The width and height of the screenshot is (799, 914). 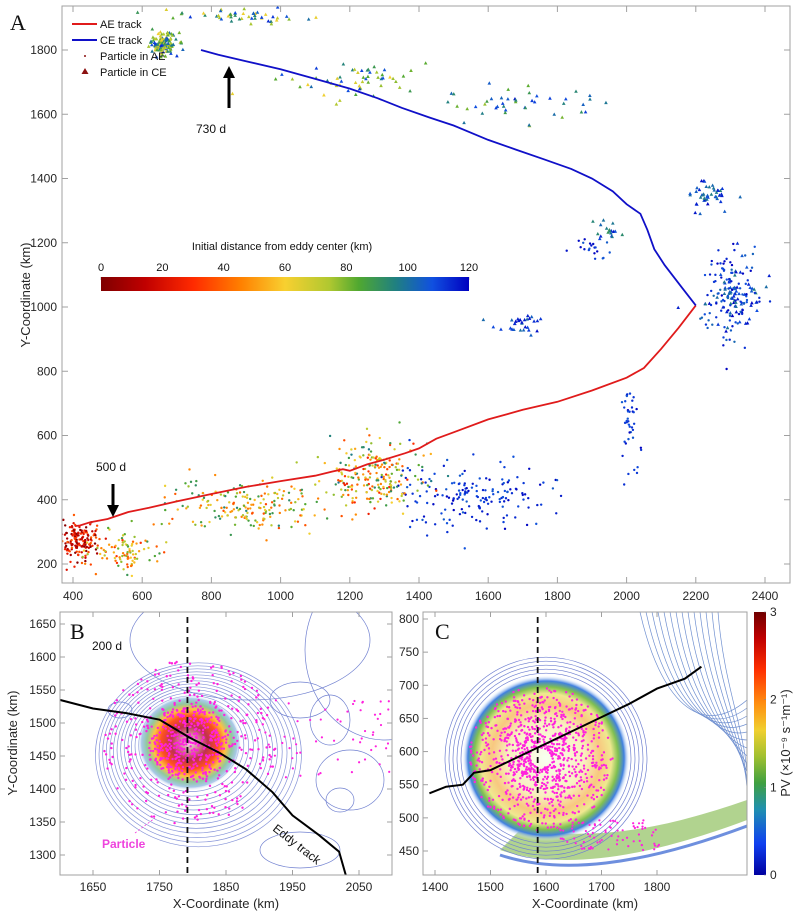 What do you see at coordinates (73, 596) in the screenshot?
I see `x-tick-label-a: 400` at bounding box center [73, 596].